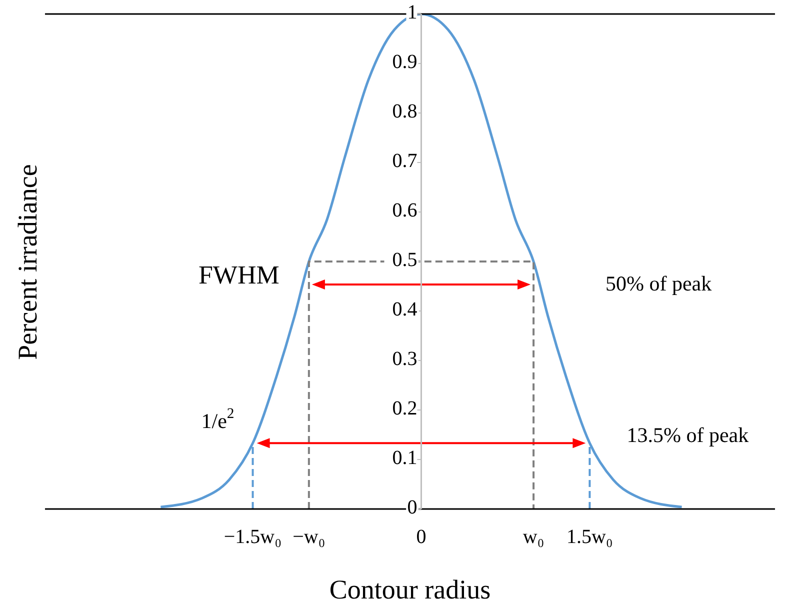 Image resolution: width=787 pixels, height=608 pixels. Describe the element at coordinates (410, 590) in the screenshot. I see `x-axis-title: Contour radius` at that location.